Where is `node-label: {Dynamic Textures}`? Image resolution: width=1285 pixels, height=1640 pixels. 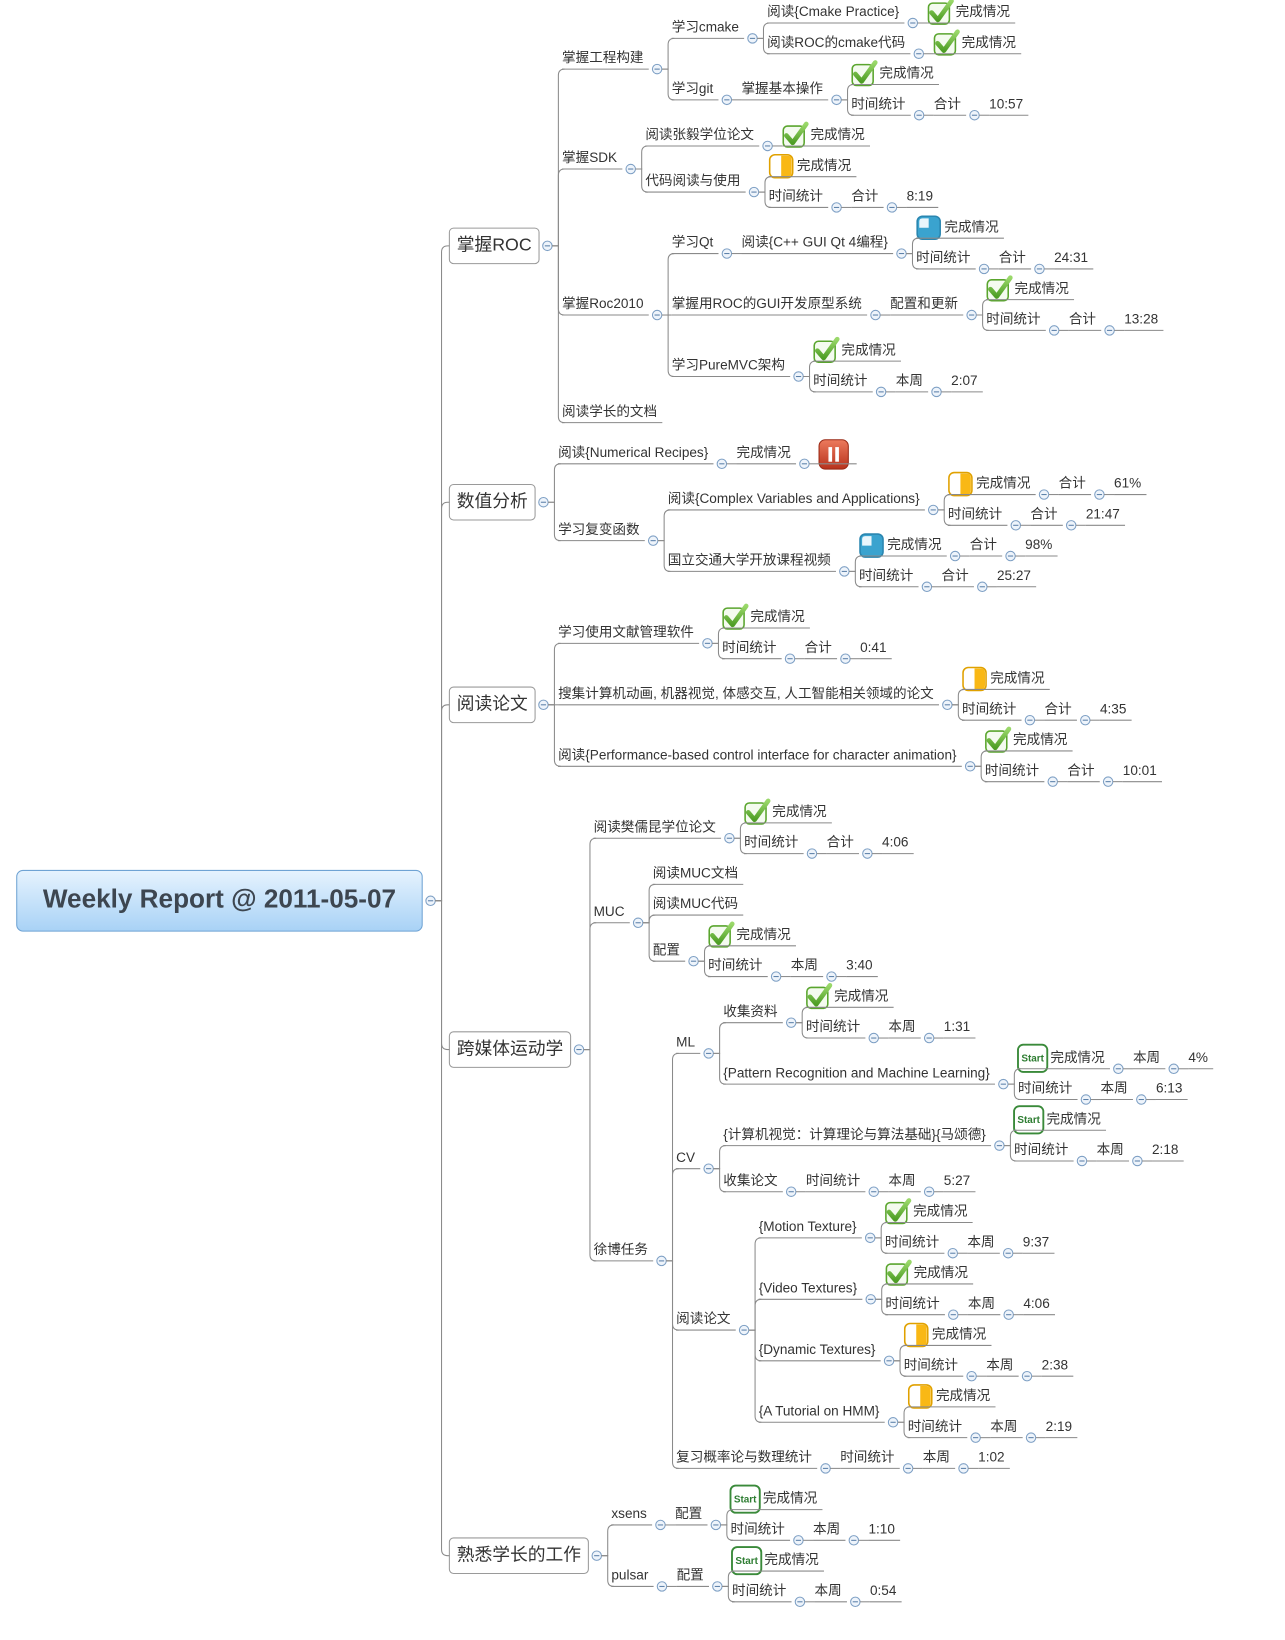 node-label: {Dynamic Textures} is located at coordinates (817, 1349).